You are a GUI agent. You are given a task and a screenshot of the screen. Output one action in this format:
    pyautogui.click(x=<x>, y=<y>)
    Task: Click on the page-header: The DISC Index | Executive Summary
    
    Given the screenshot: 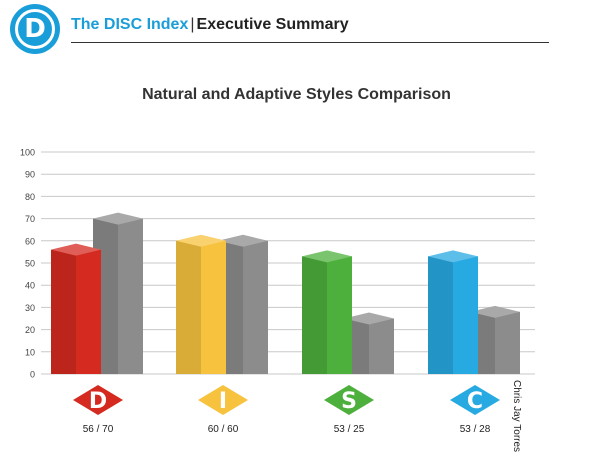 What is the action you would take?
    pyautogui.click(x=210, y=25)
    